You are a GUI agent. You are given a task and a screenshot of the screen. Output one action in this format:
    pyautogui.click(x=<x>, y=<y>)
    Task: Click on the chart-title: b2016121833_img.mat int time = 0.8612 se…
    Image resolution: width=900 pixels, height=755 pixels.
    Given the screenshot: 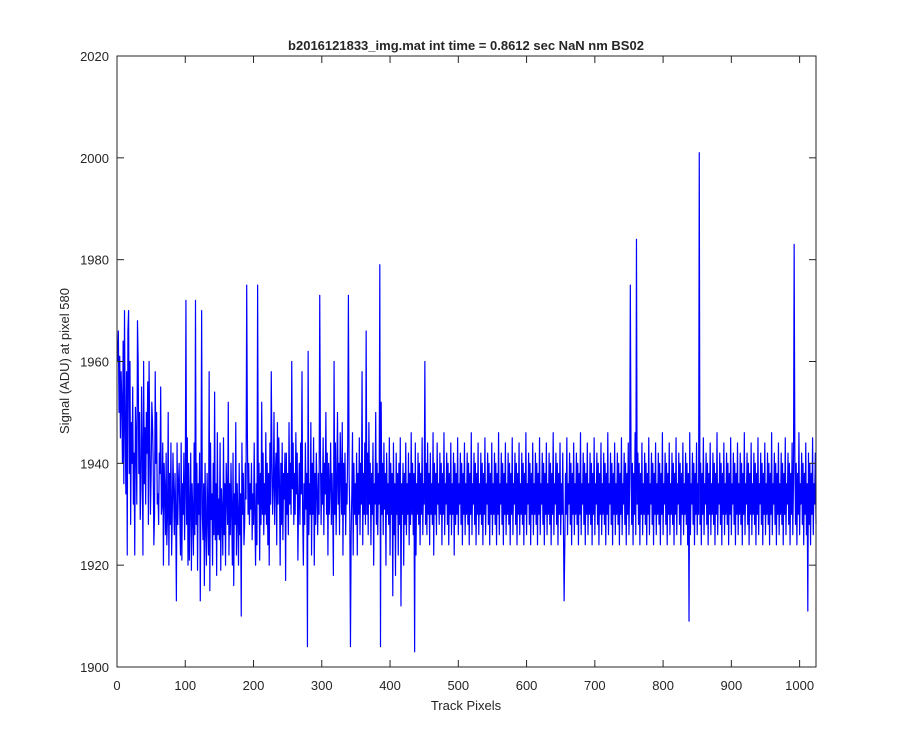 What is the action you would take?
    pyautogui.click(x=466, y=45)
    